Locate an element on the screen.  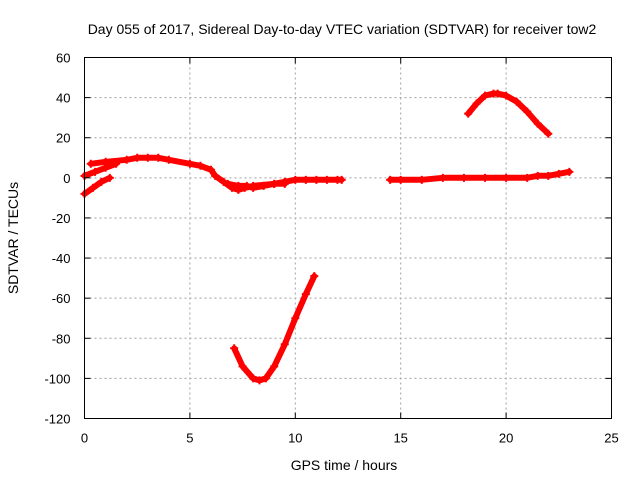
y-tick-label: 40 is located at coordinates (63, 98).